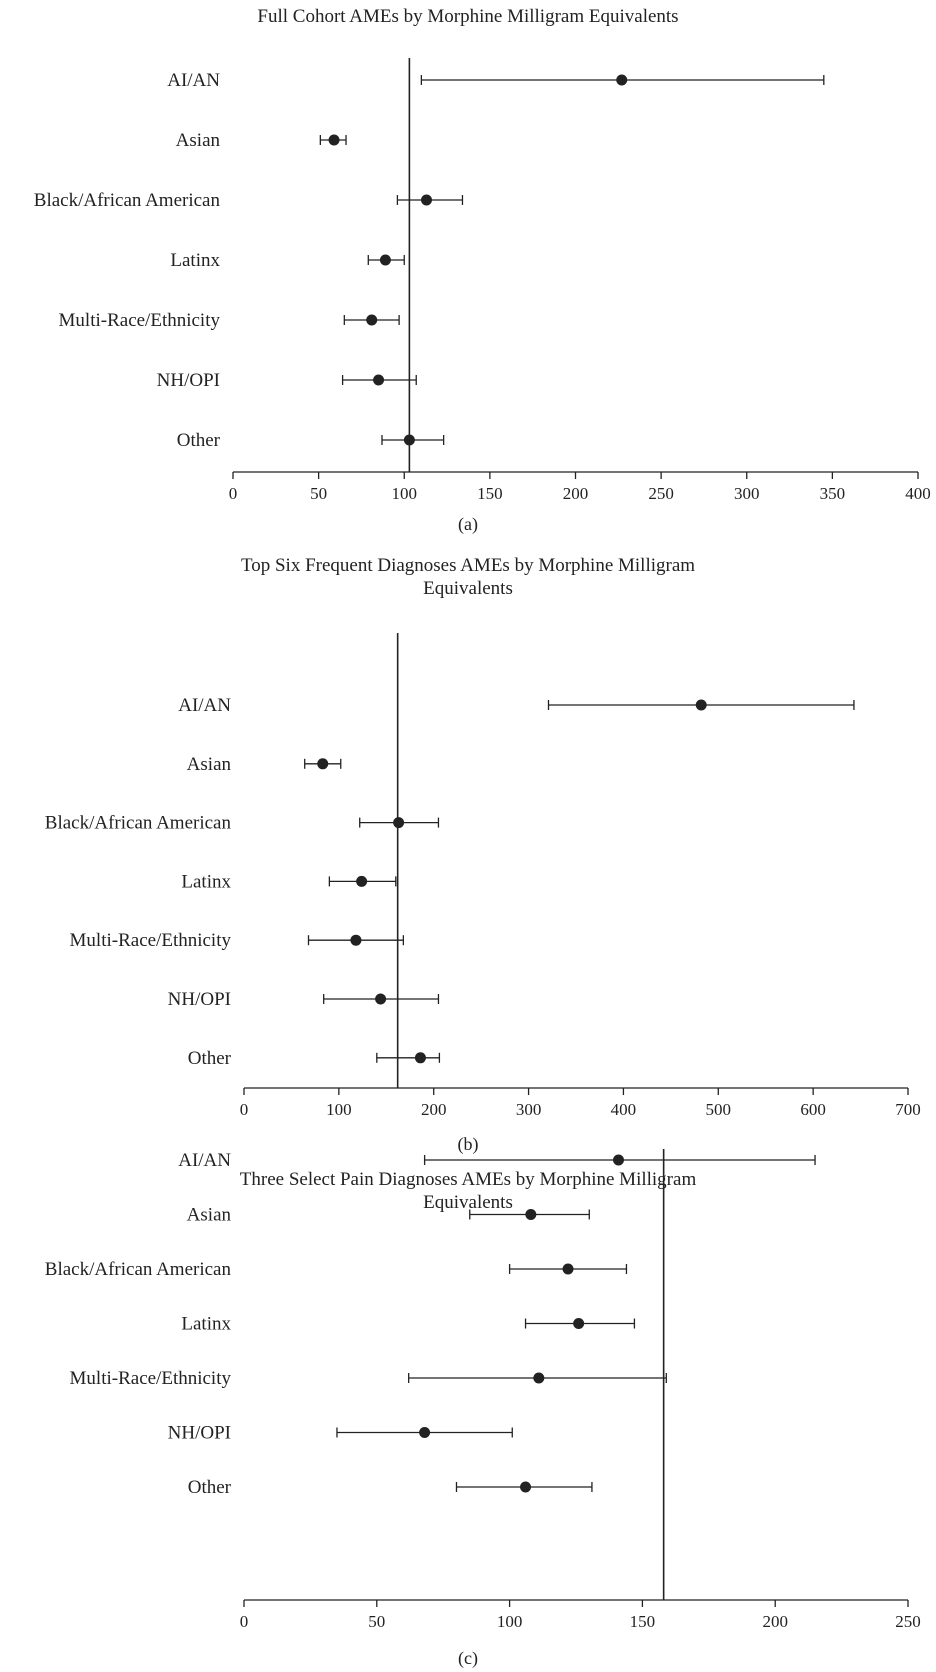 The height and width of the screenshot is (1672, 936). I want to click on x-tick-label: 700, so click(908, 1109).